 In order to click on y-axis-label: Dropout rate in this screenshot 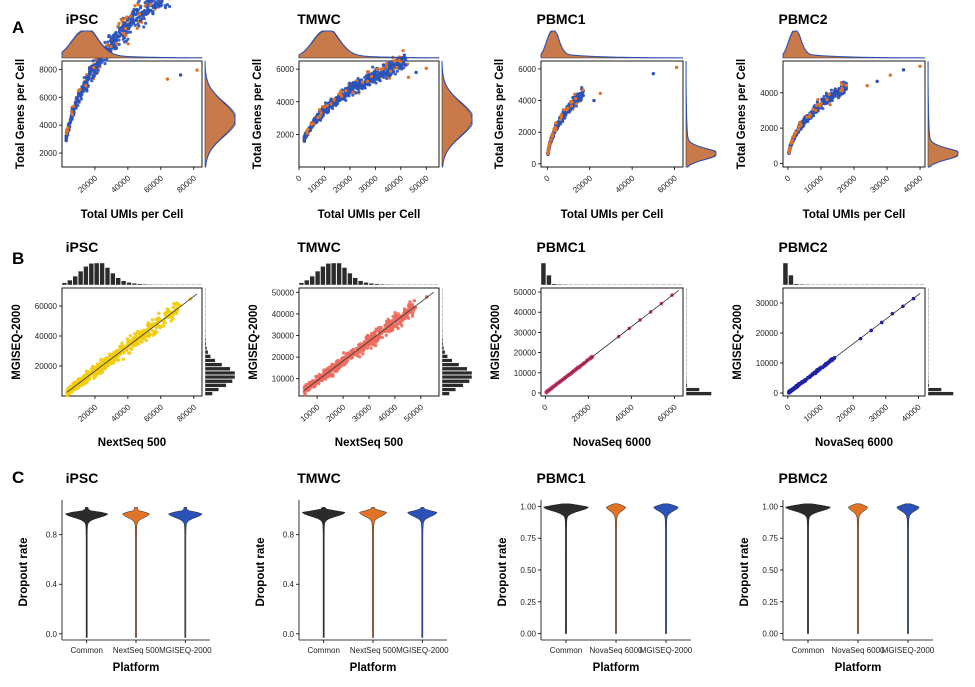, I will do `click(745, 572)`.